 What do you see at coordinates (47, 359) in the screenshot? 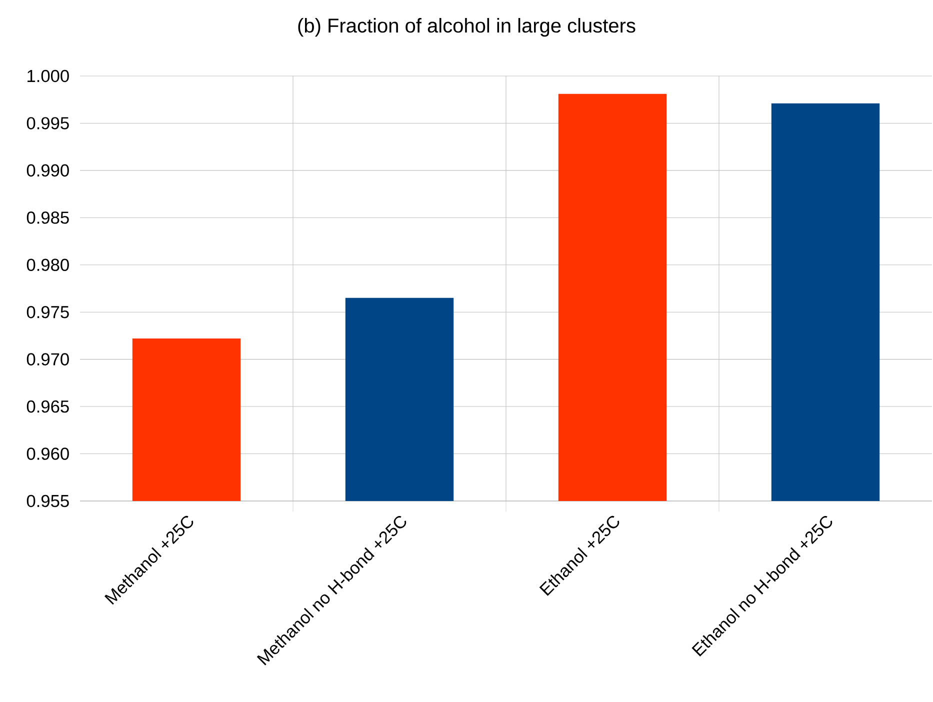
I see `y-tick-label: 0.970` at bounding box center [47, 359].